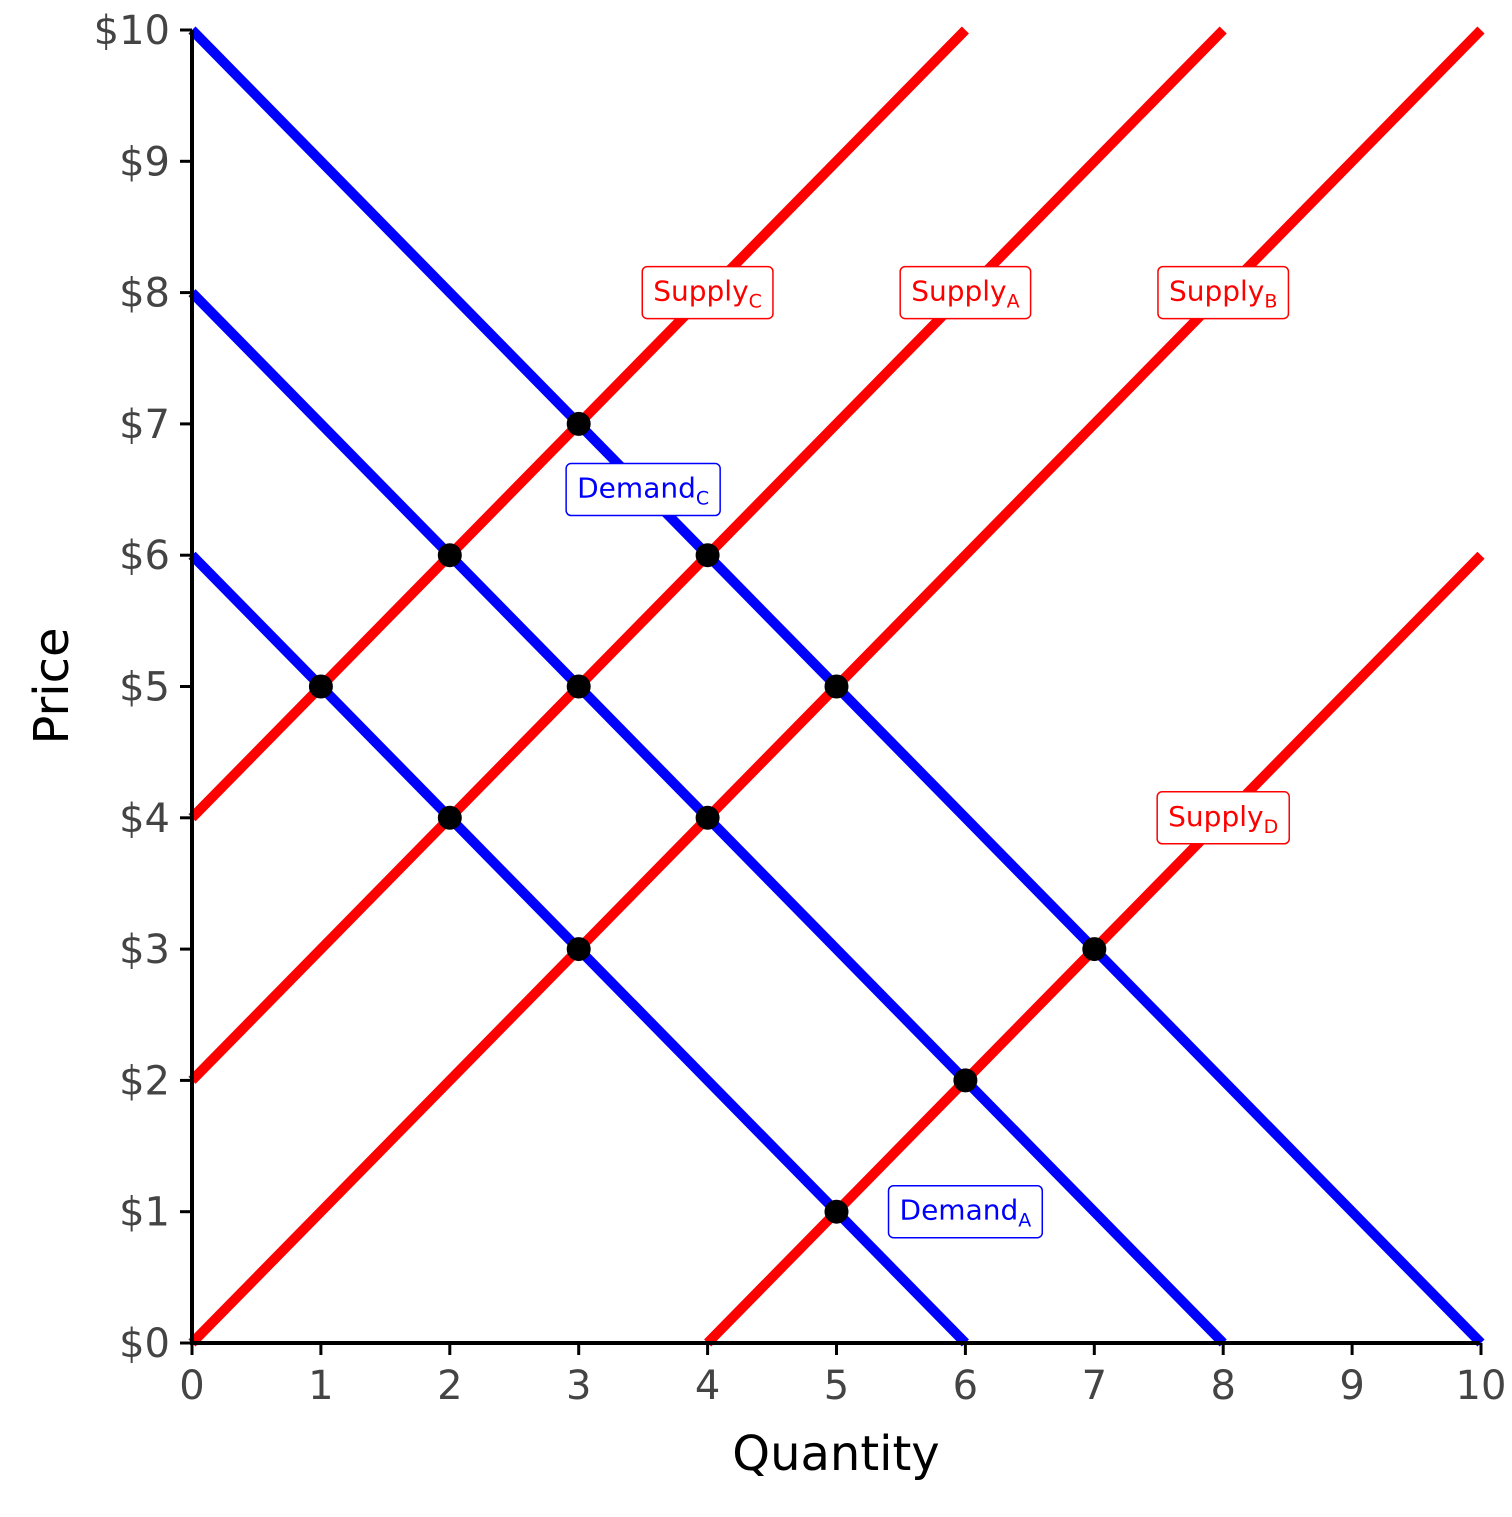 This screenshot has width=1512, height=1517. I want to click on supply-label-a: SupplyA, so click(965, 292).